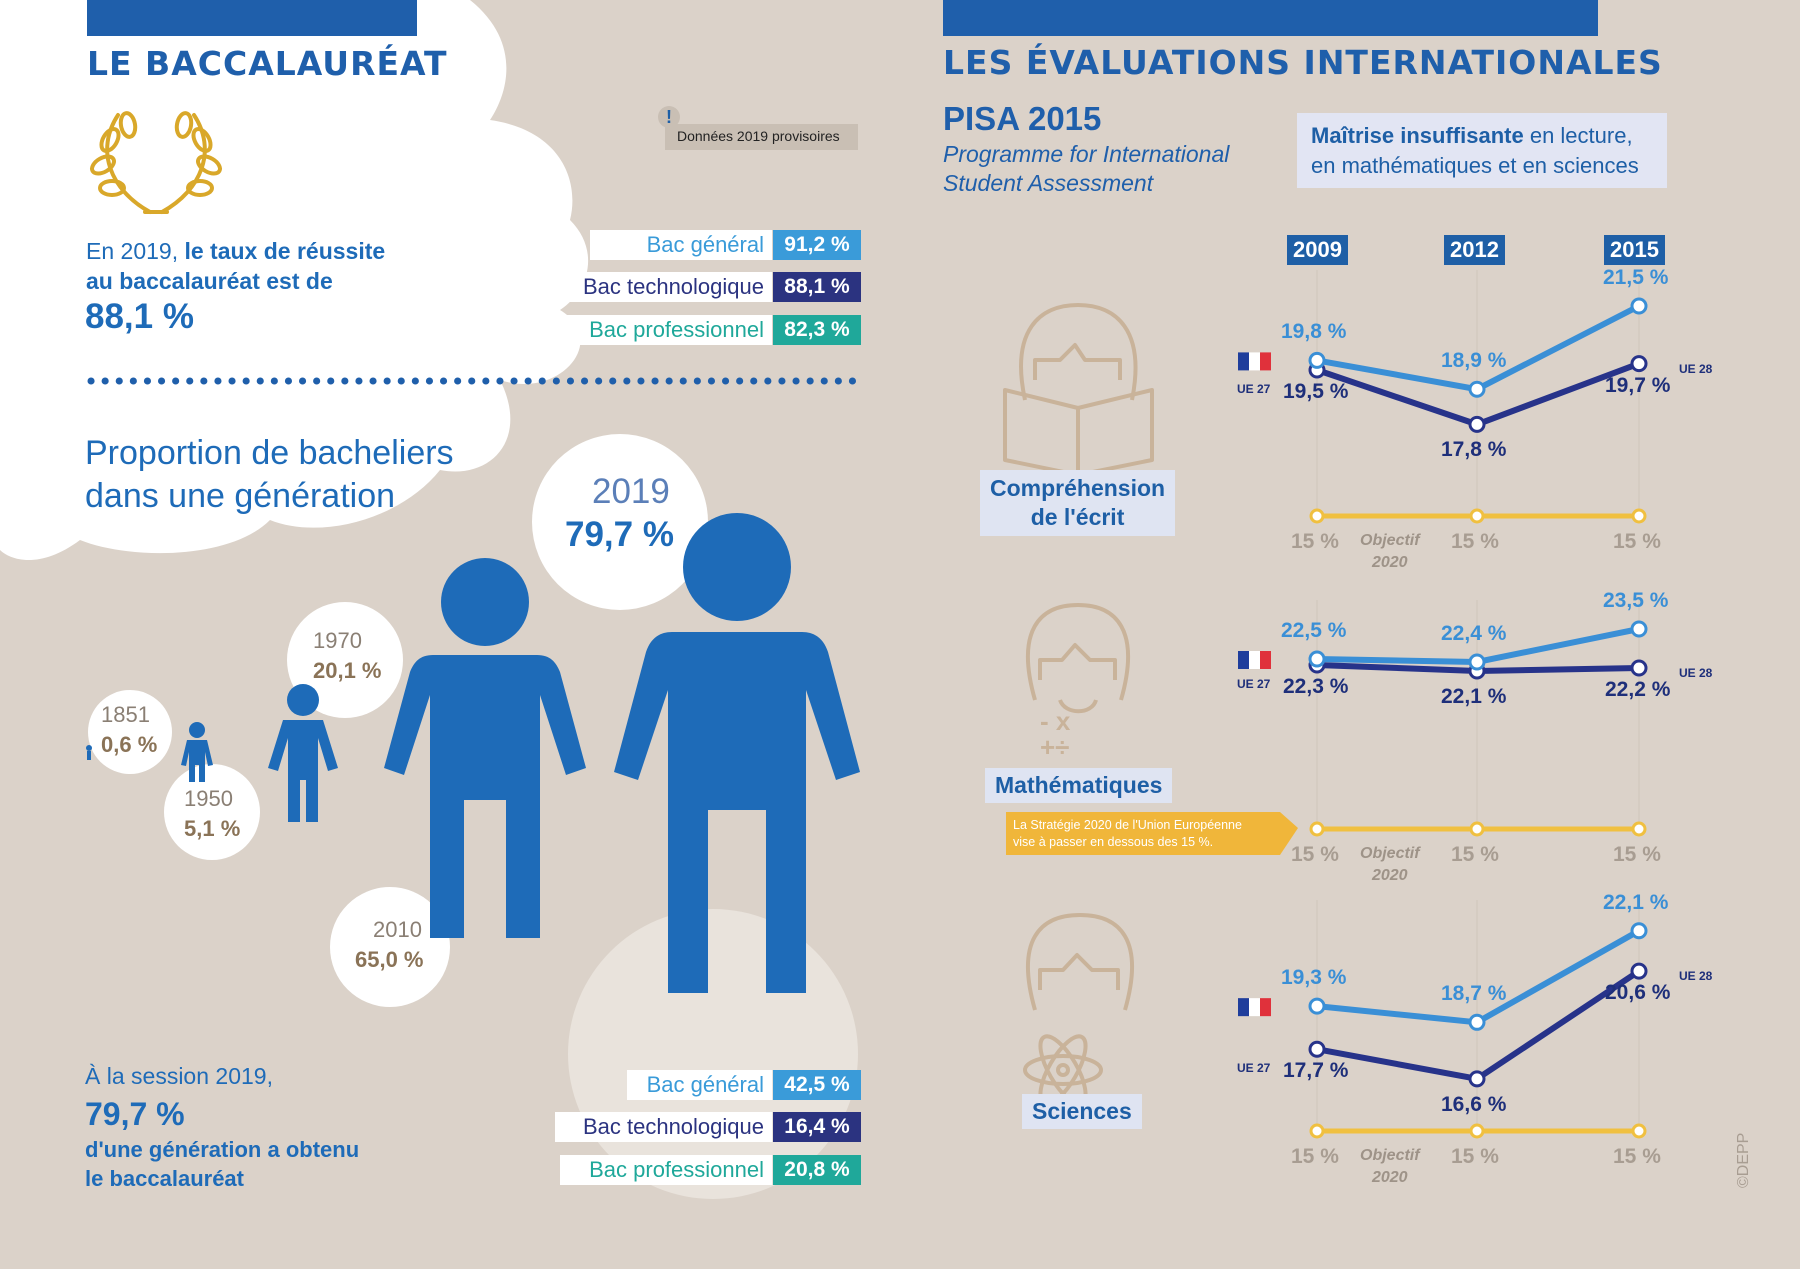  Describe the element at coordinates (208, 798) in the screenshot. I see `year-1950: 1950` at that location.